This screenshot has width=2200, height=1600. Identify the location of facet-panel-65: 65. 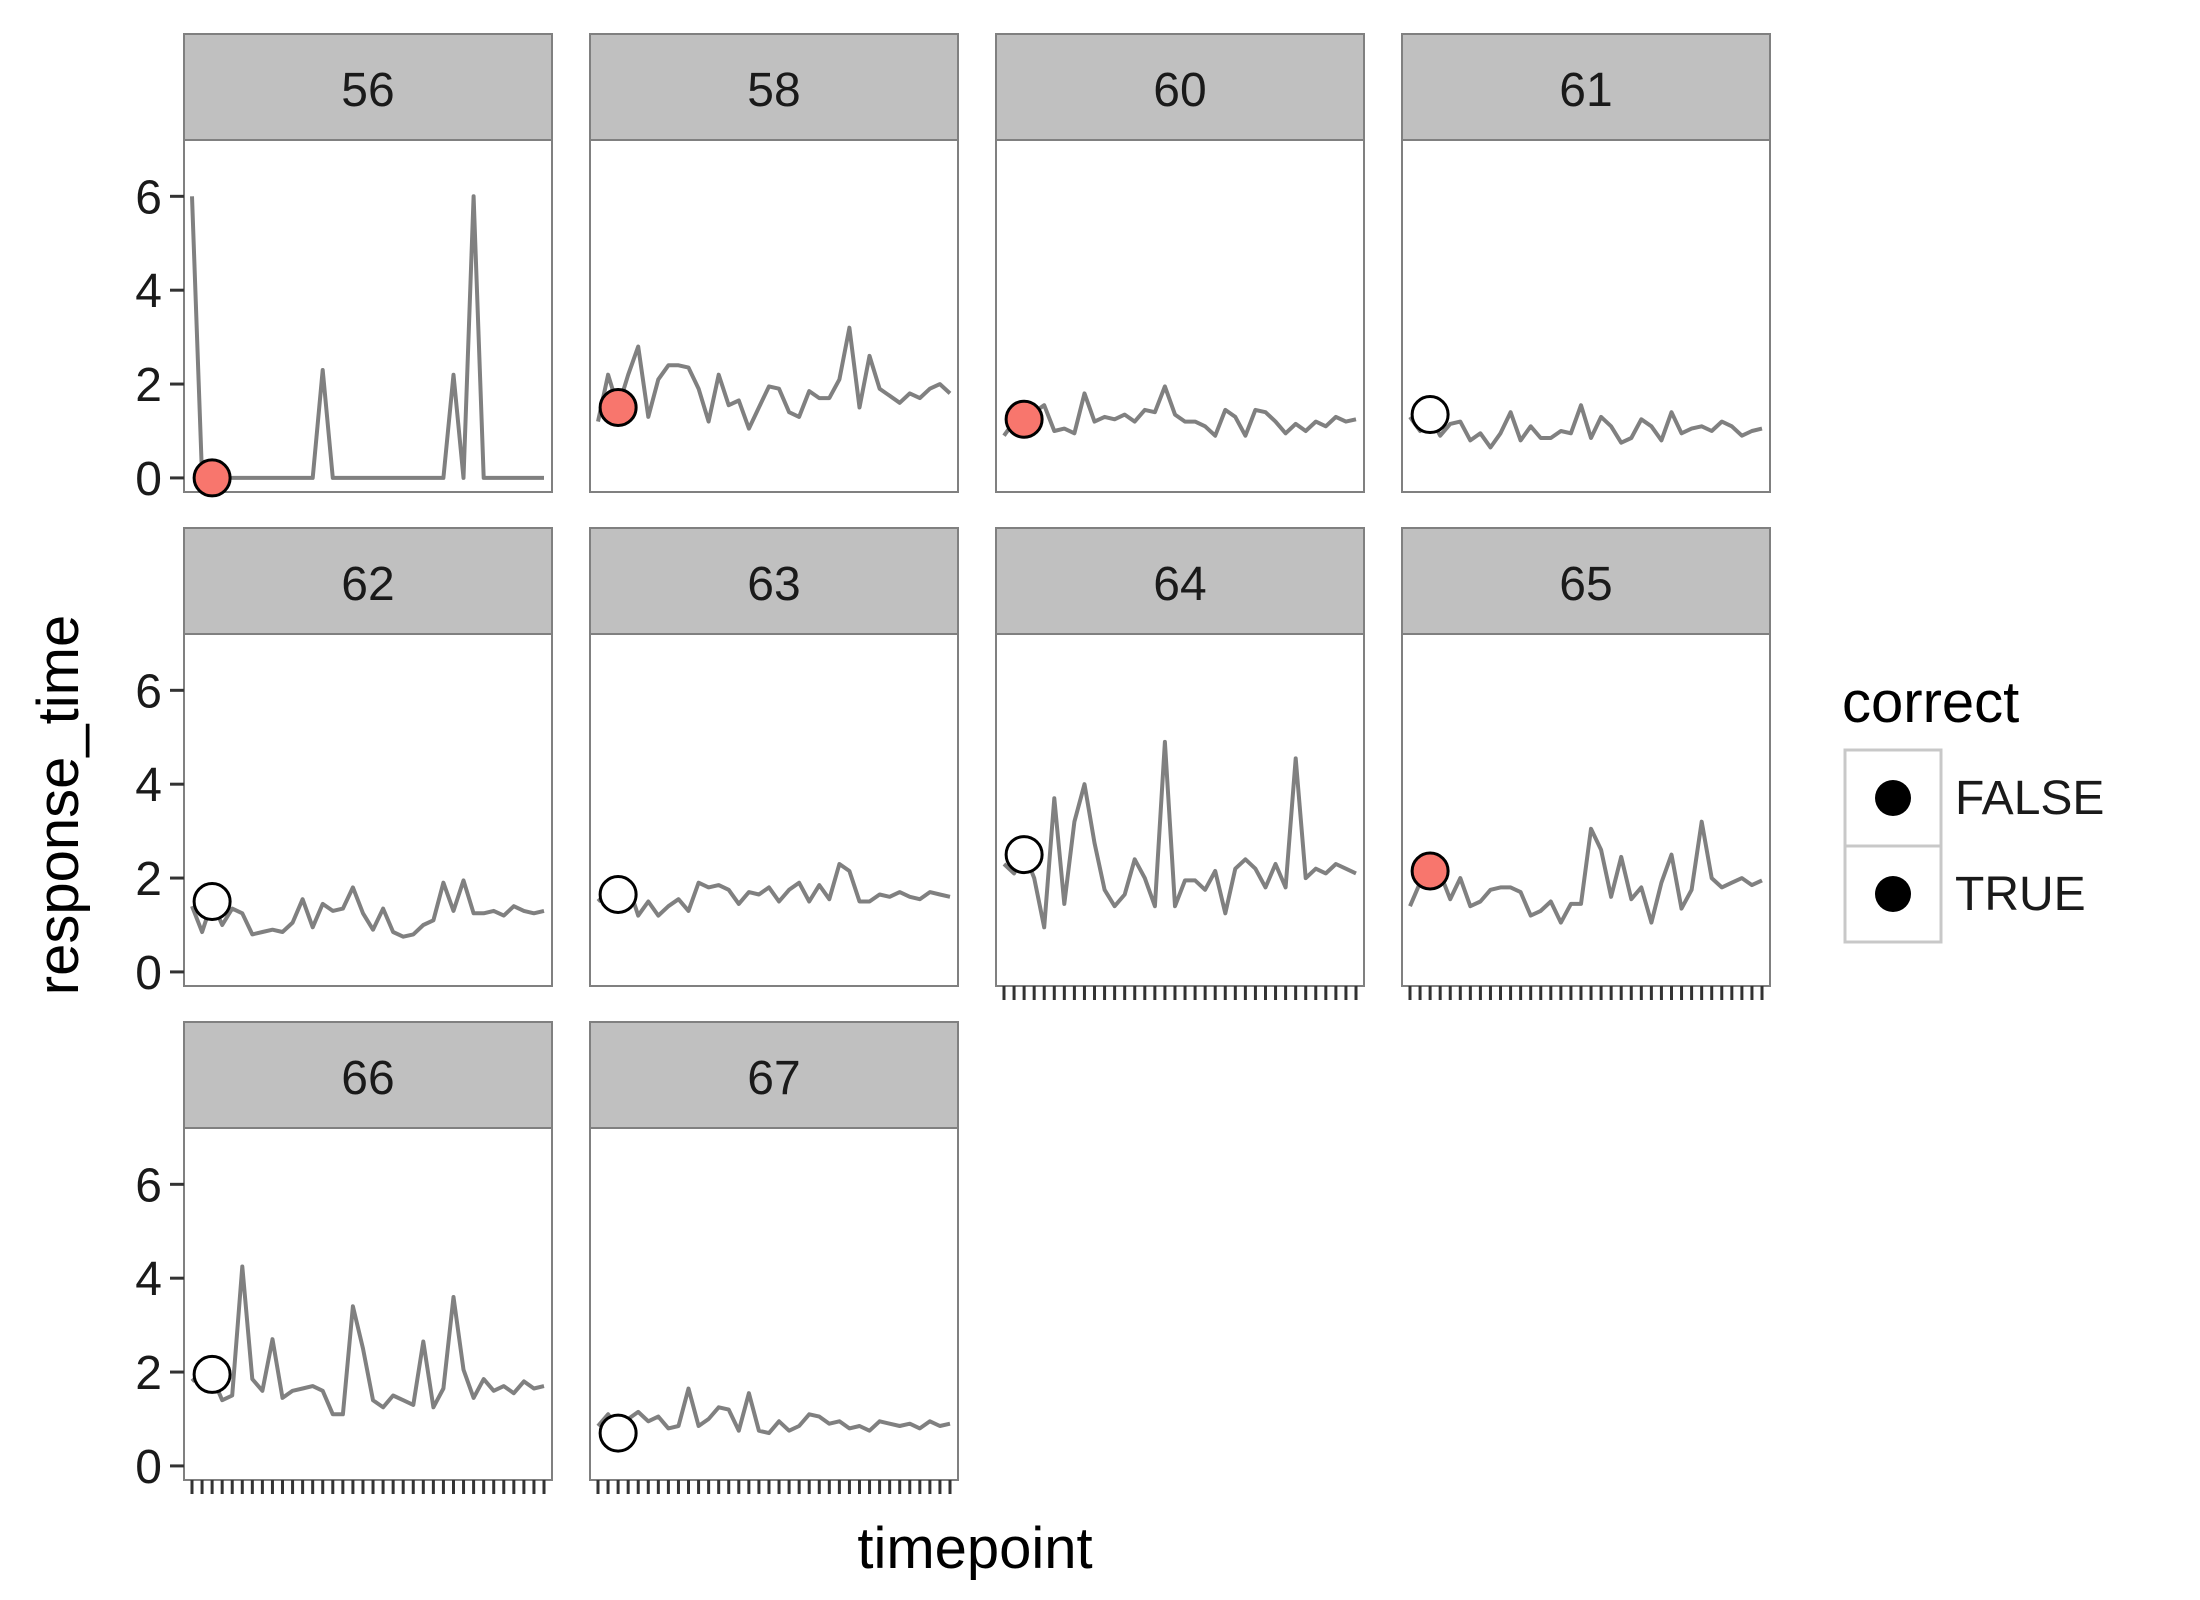
(1586, 763).